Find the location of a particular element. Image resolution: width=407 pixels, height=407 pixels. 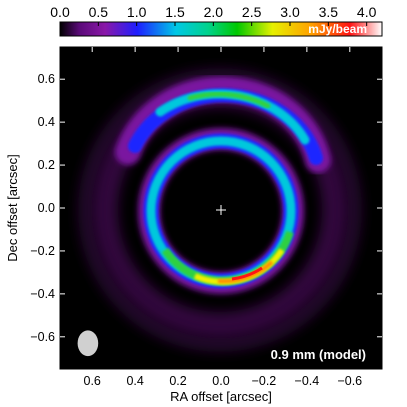

inner-ring-orange is located at coordinates (245, 272).